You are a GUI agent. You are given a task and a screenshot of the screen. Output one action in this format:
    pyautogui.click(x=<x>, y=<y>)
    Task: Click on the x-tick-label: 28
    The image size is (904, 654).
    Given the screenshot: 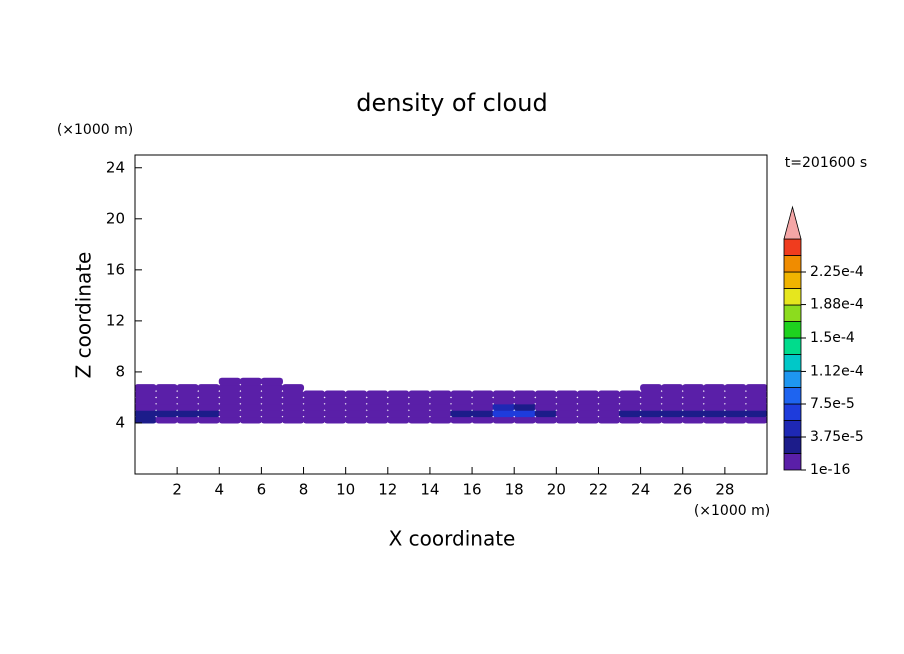 What is the action you would take?
    pyautogui.click(x=724, y=490)
    